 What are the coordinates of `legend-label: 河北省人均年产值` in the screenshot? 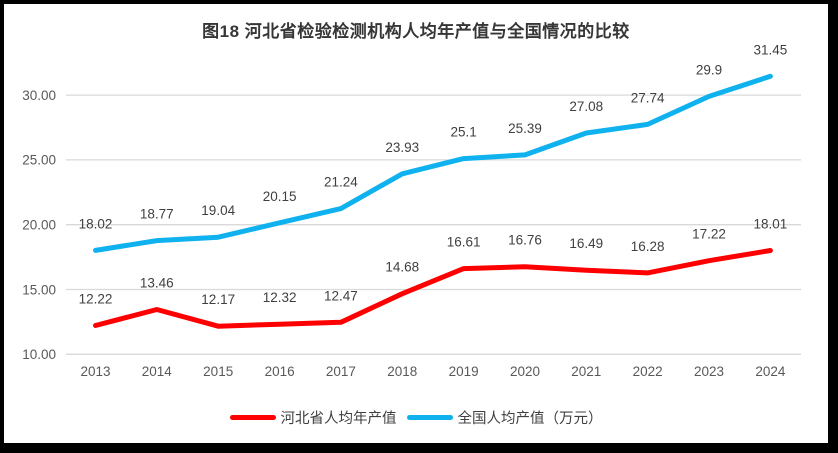 It's located at (338, 419).